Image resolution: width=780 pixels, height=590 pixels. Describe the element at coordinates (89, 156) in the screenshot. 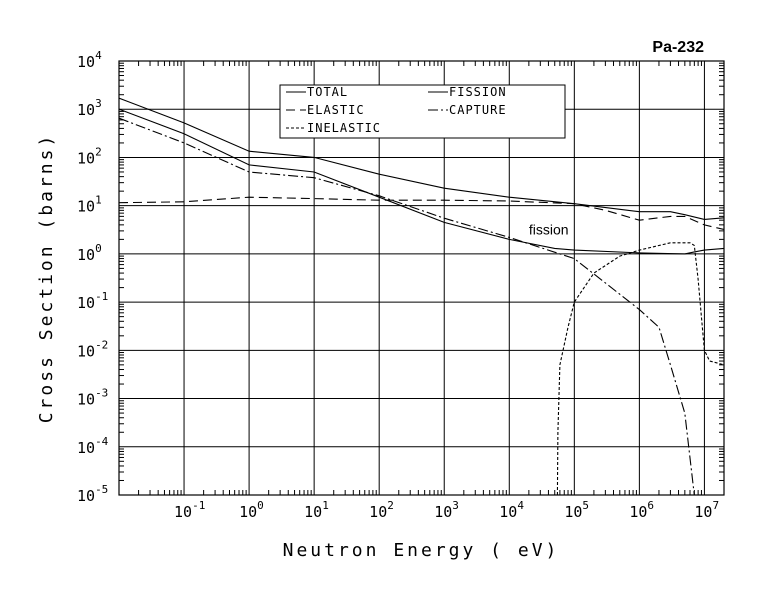

I see `y-tick-label: 10²` at that location.